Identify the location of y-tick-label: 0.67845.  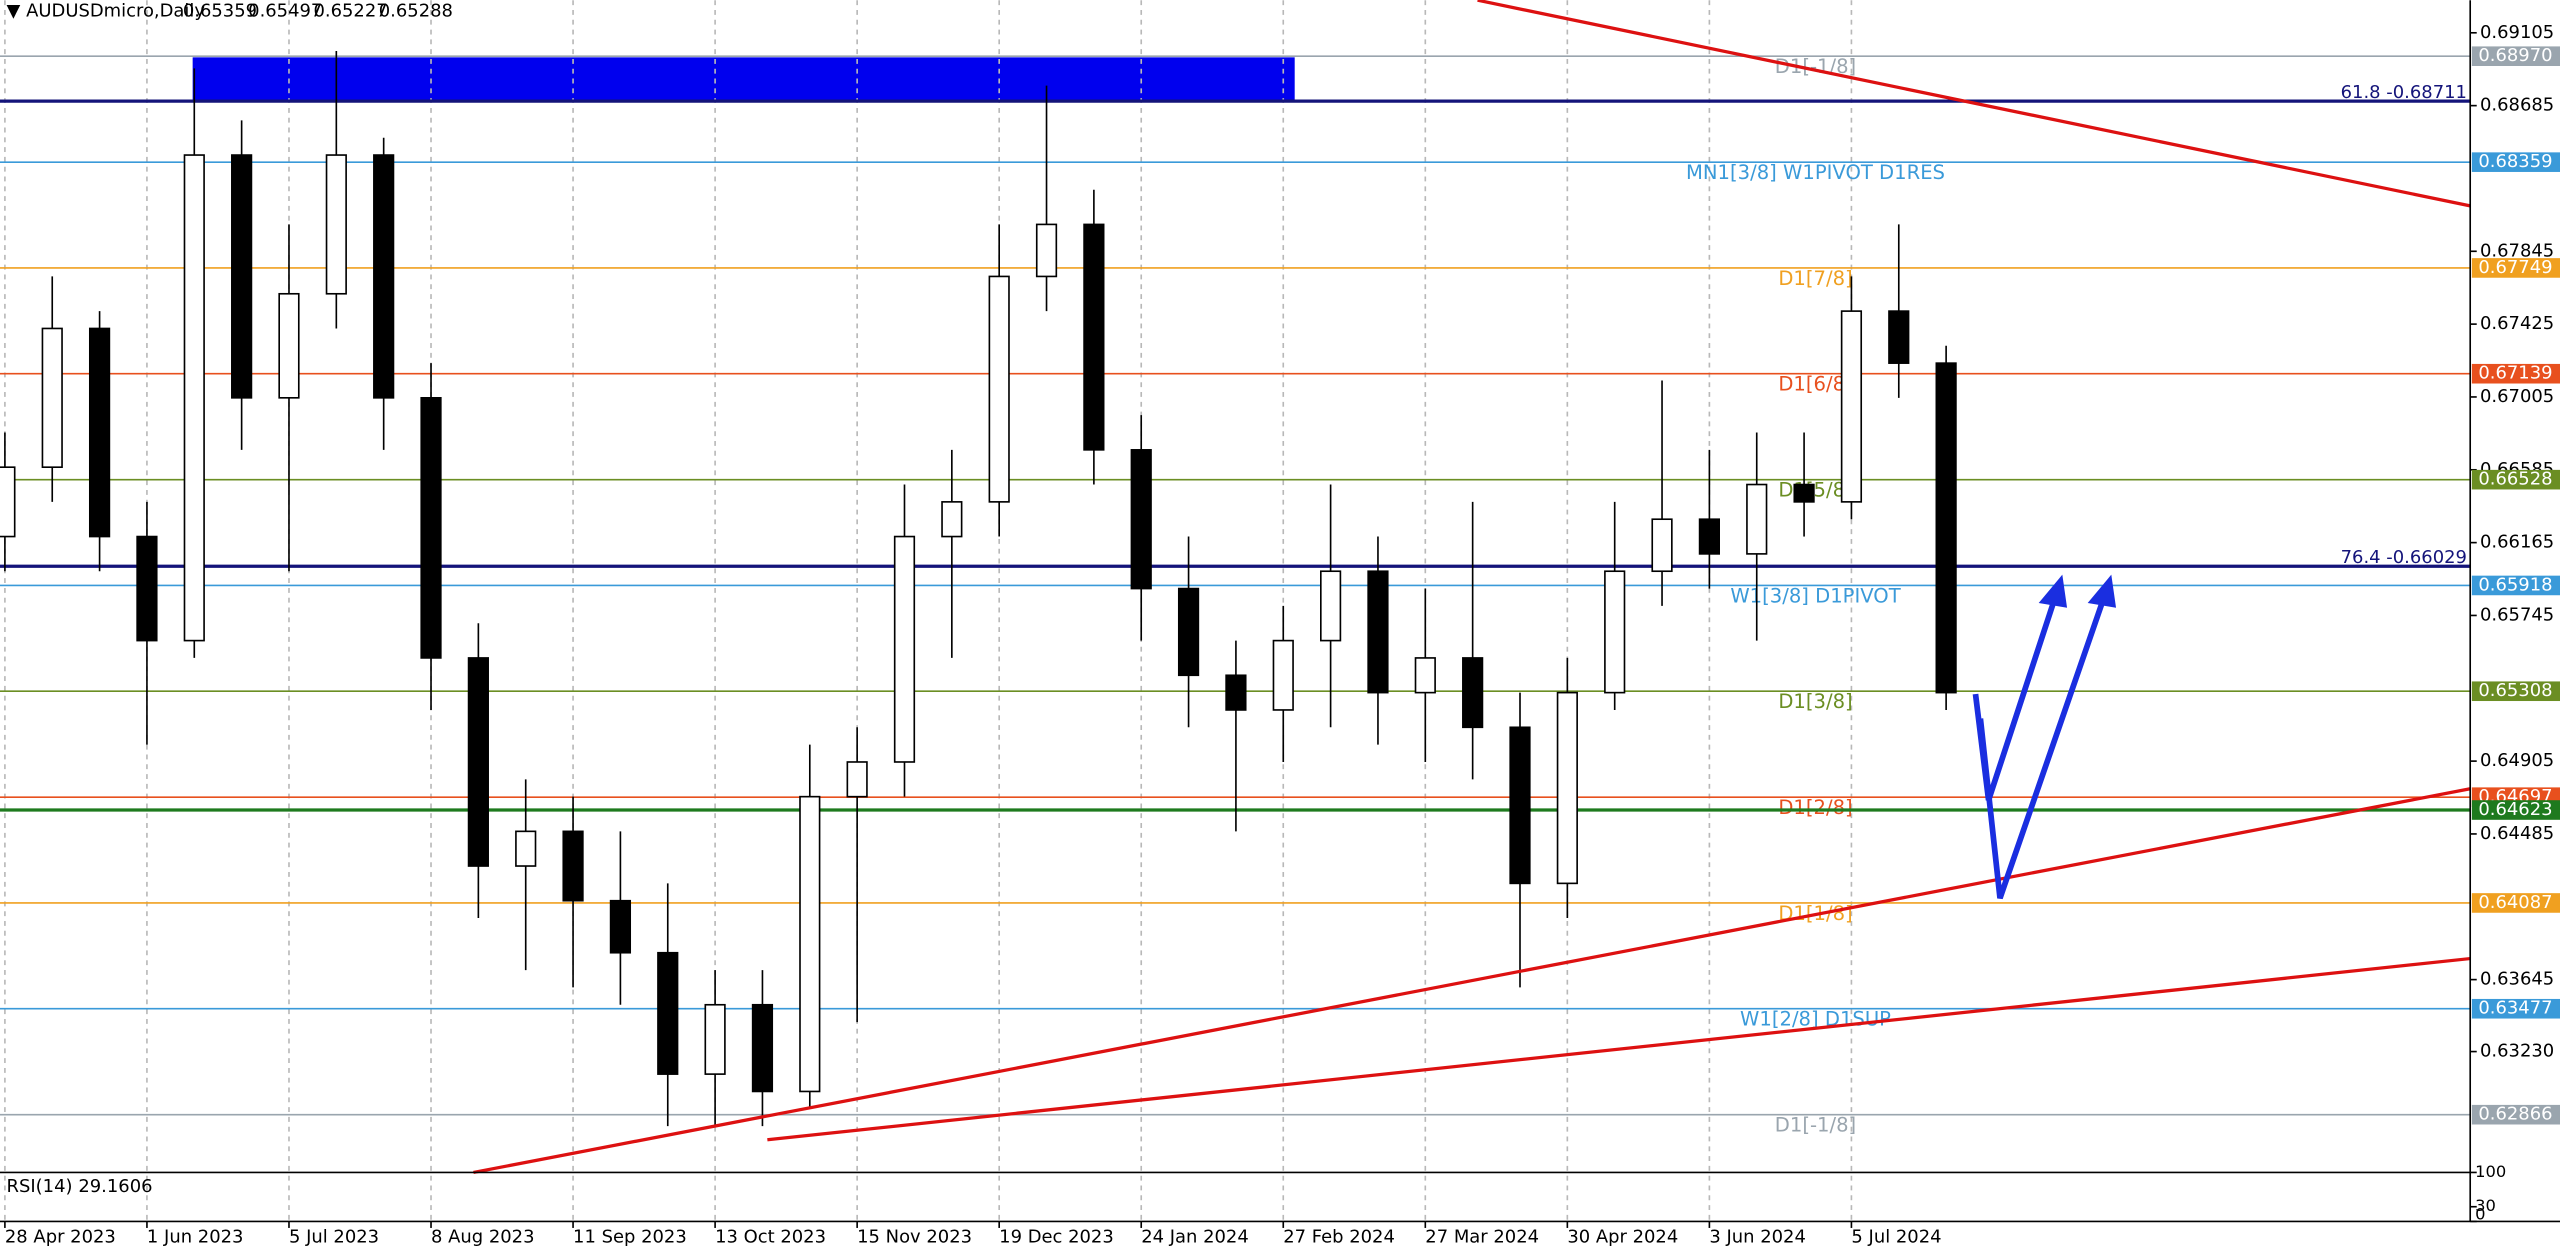
(2517, 250).